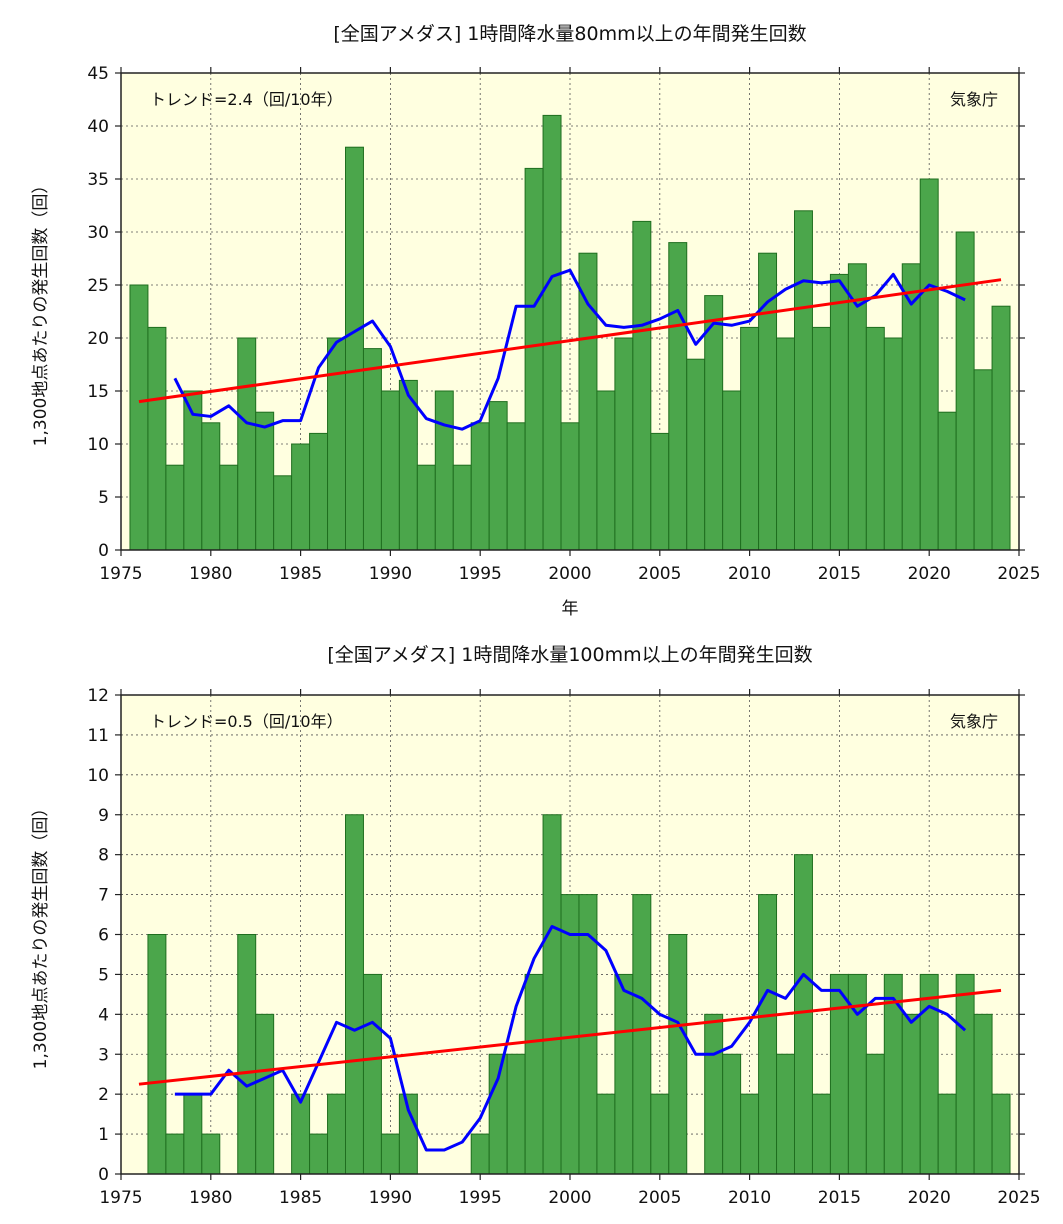 Image resolution: width=1063 pixels, height=1224 pixels. What do you see at coordinates (480, 574) in the screenshot?
I see `x-tick-label: 1995` at bounding box center [480, 574].